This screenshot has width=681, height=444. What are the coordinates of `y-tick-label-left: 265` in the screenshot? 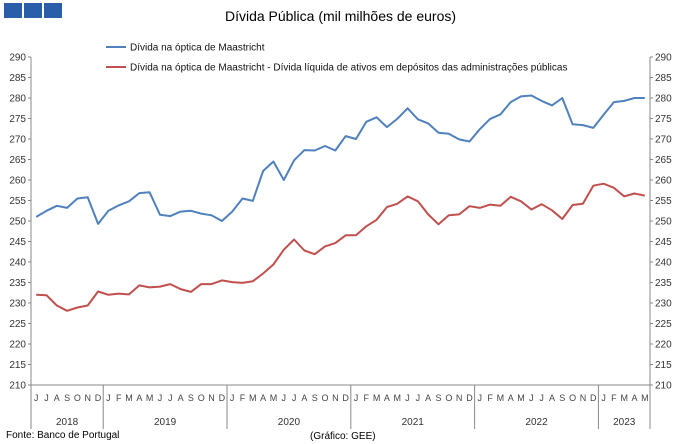 It's located at (17, 160).